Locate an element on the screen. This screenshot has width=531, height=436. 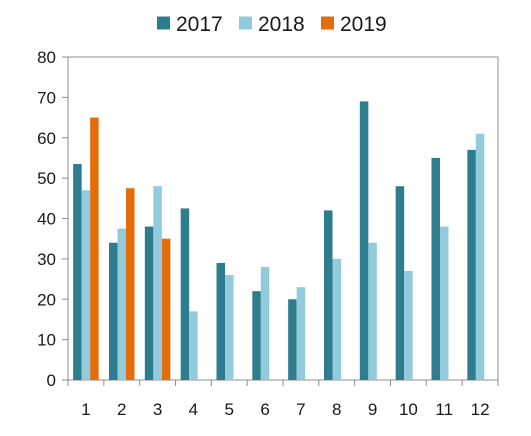
x-tick-label: 4 is located at coordinates (193, 409).